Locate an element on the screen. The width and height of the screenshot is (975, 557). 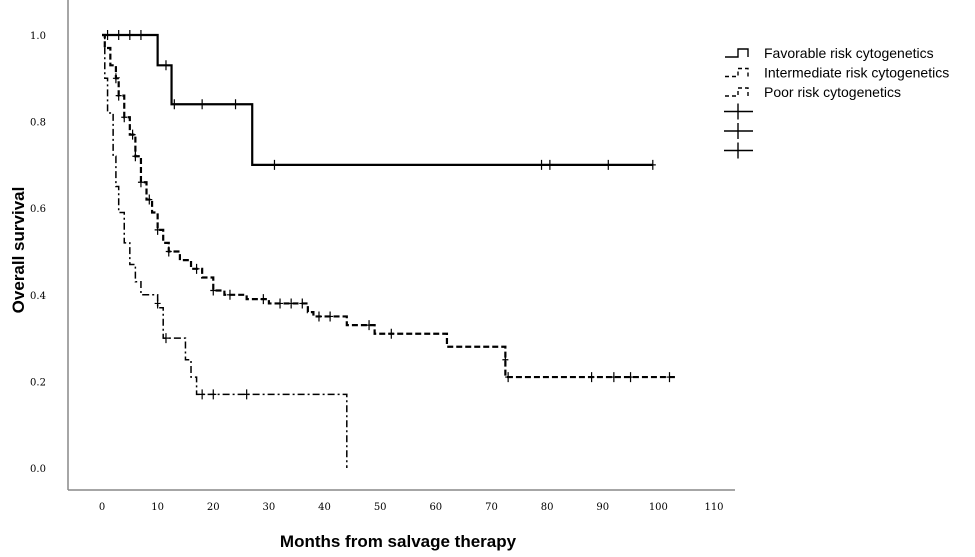
y-tick-label: 0.4 is located at coordinates (38, 296).